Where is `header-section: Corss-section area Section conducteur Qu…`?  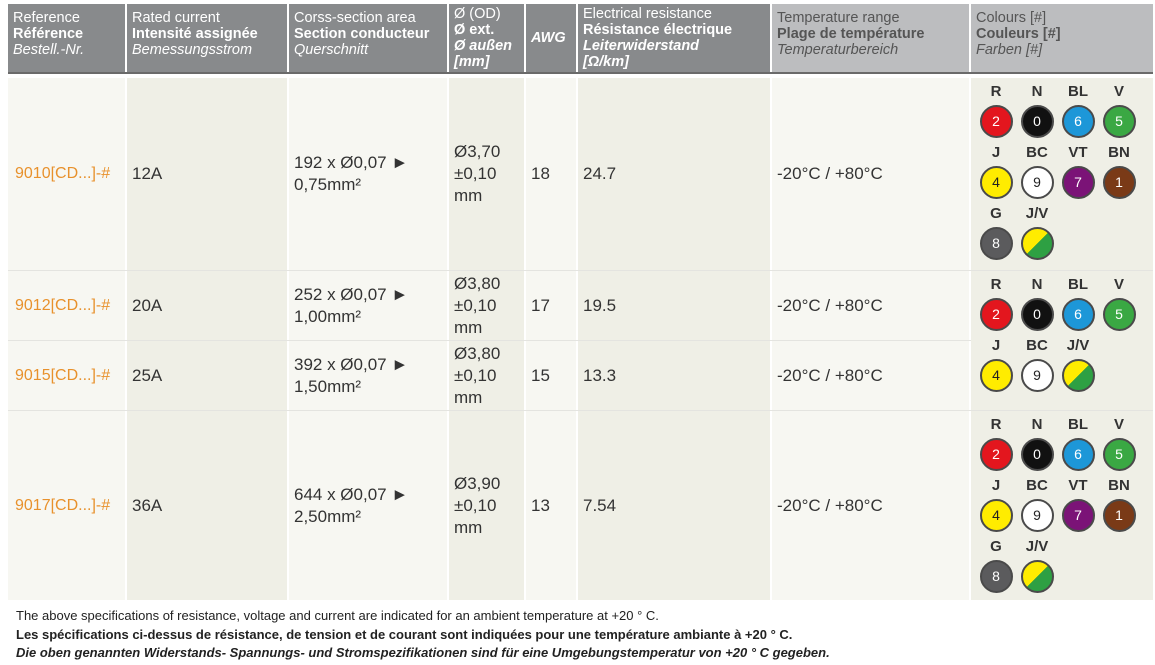 header-section: Corss-section area Section conducteur Qu… is located at coordinates (368, 38).